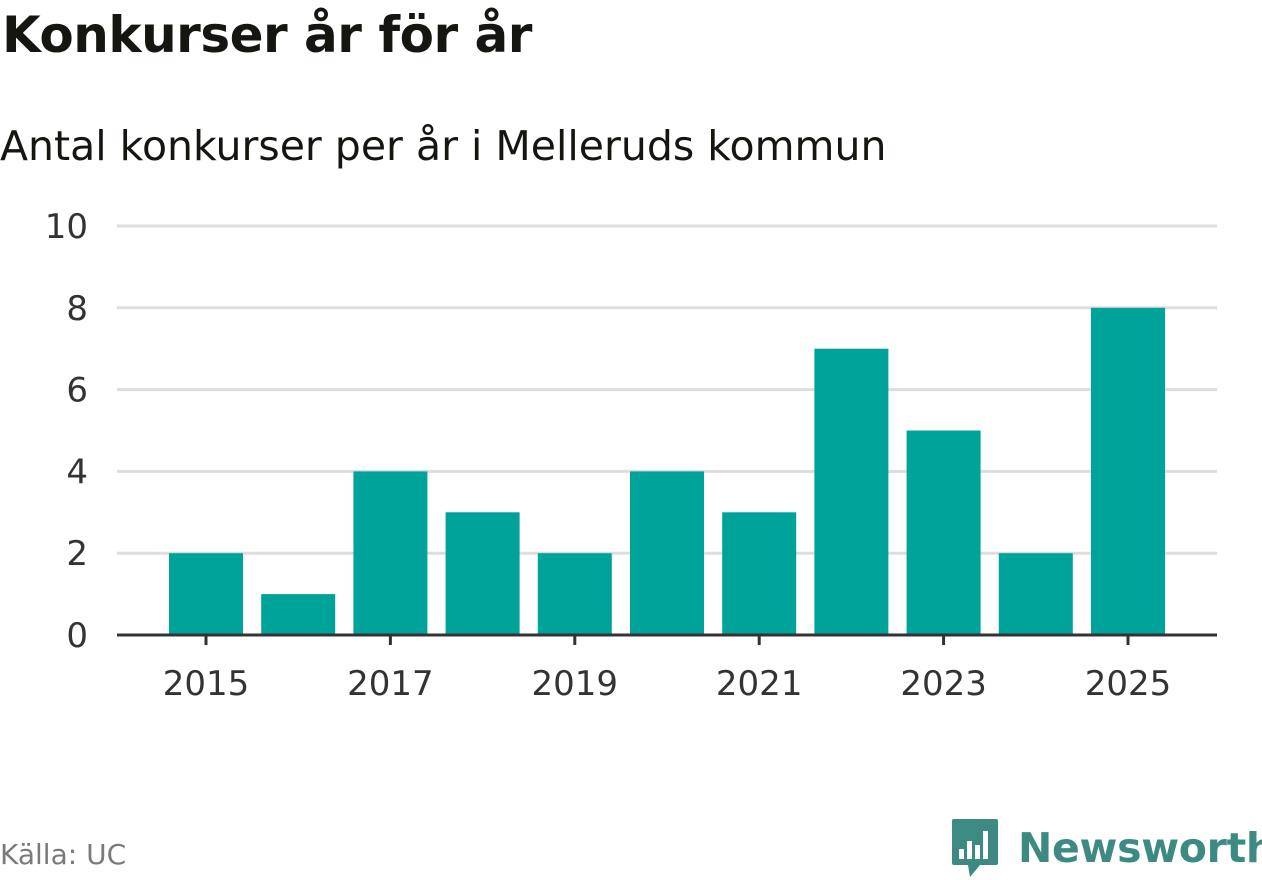 The image size is (1262, 880). I want to click on y-tick-label: 6, so click(77, 391).